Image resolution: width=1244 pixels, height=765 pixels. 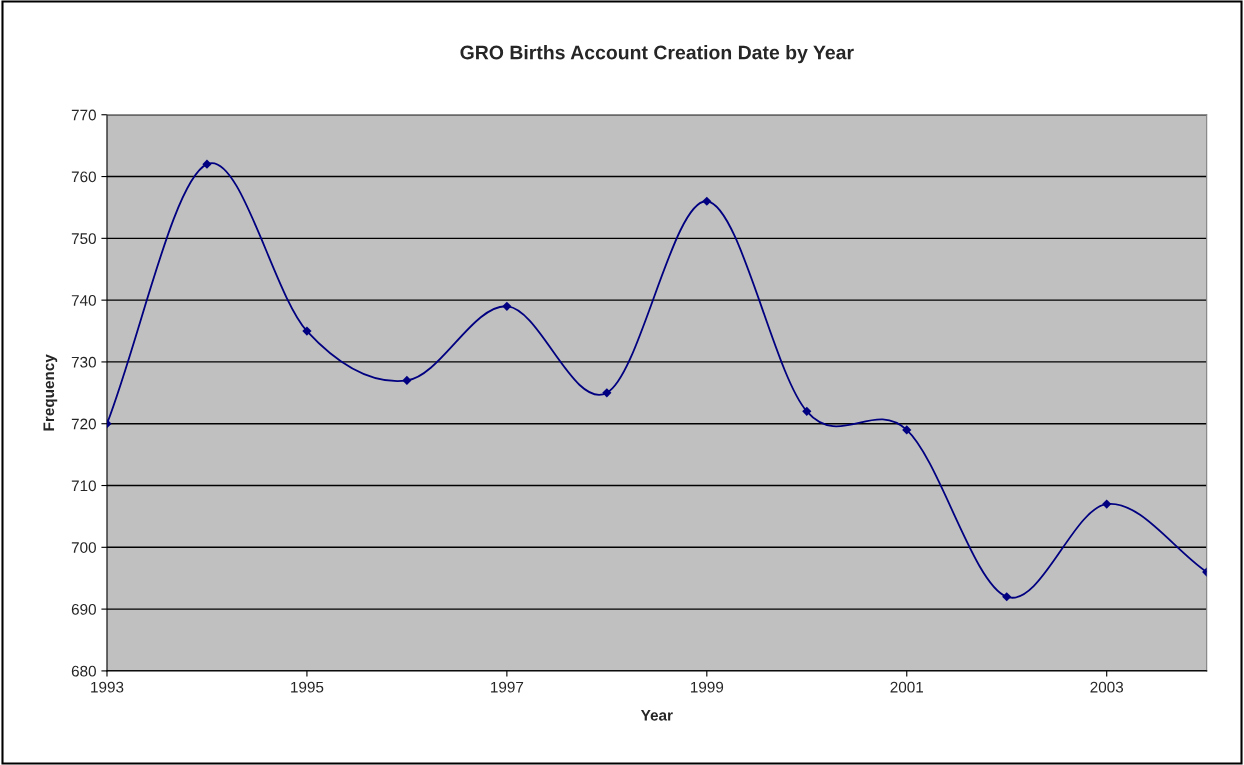 I want to click on chart-title: GRO Births Account Creation Date by Year, so click(x=657, y=54).